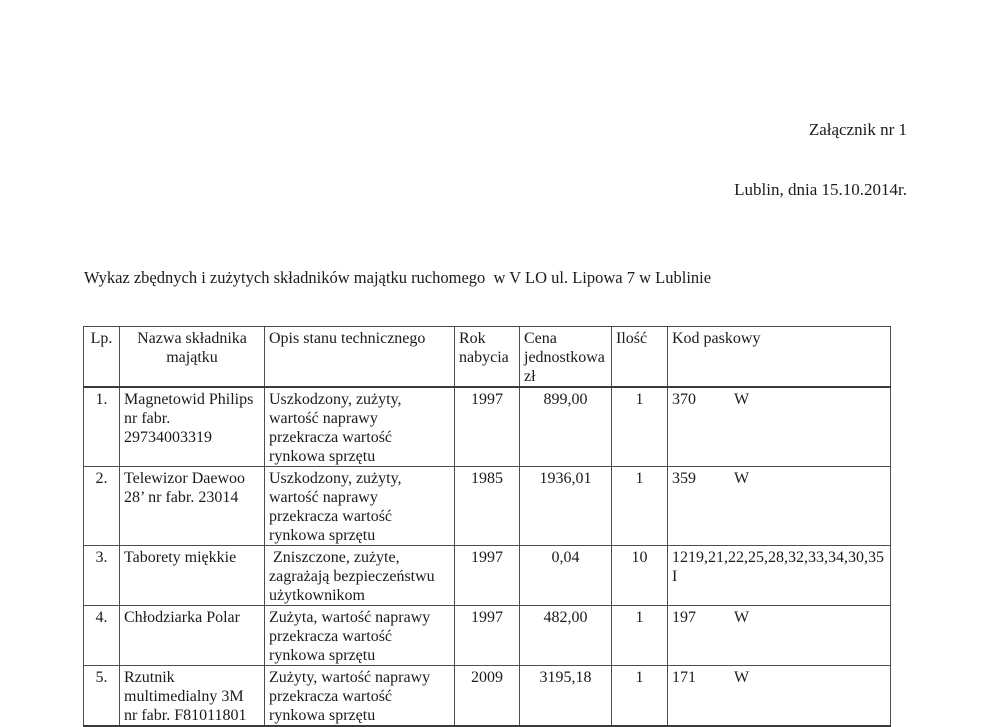 The height and width of the screenshot is (727, 992). What do you see at coordinates (639, 575) in the screenshot?
I see `cell-ilosc: 10` at bounding box center [639, 575].